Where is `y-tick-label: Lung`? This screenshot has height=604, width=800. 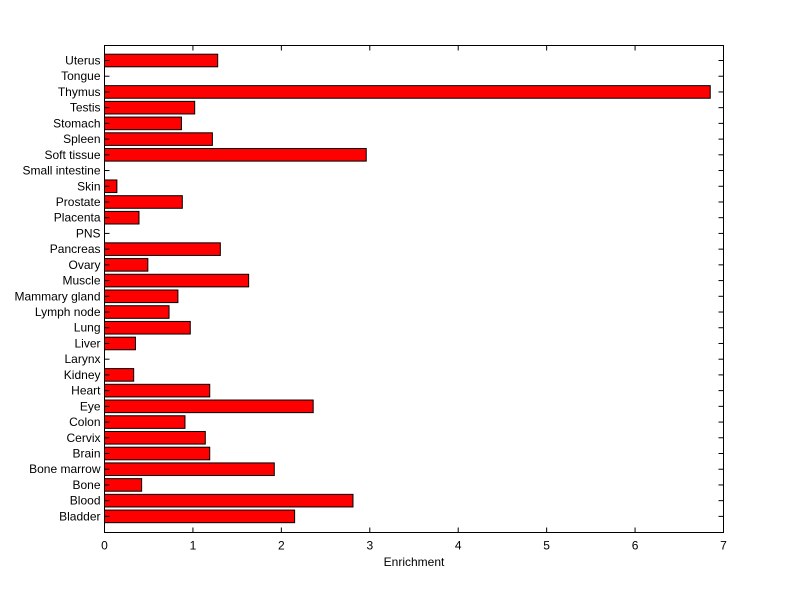 y-tick-label: Lung is located at coordinates (87, 328).